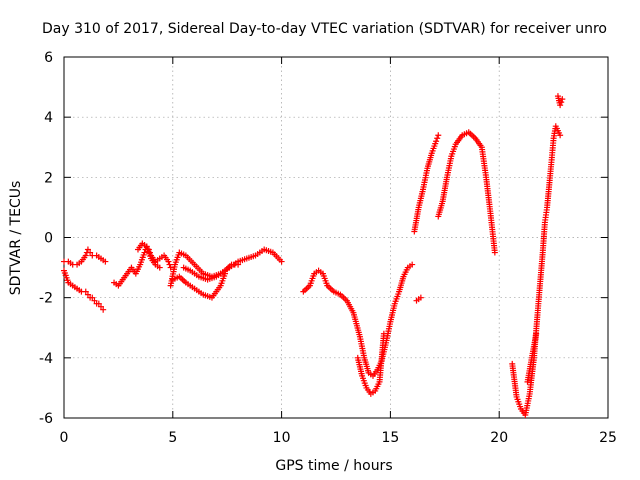  I want to click on y-tick-labels: -6 -4 -2 0 2 4 6, so click(46, 238).